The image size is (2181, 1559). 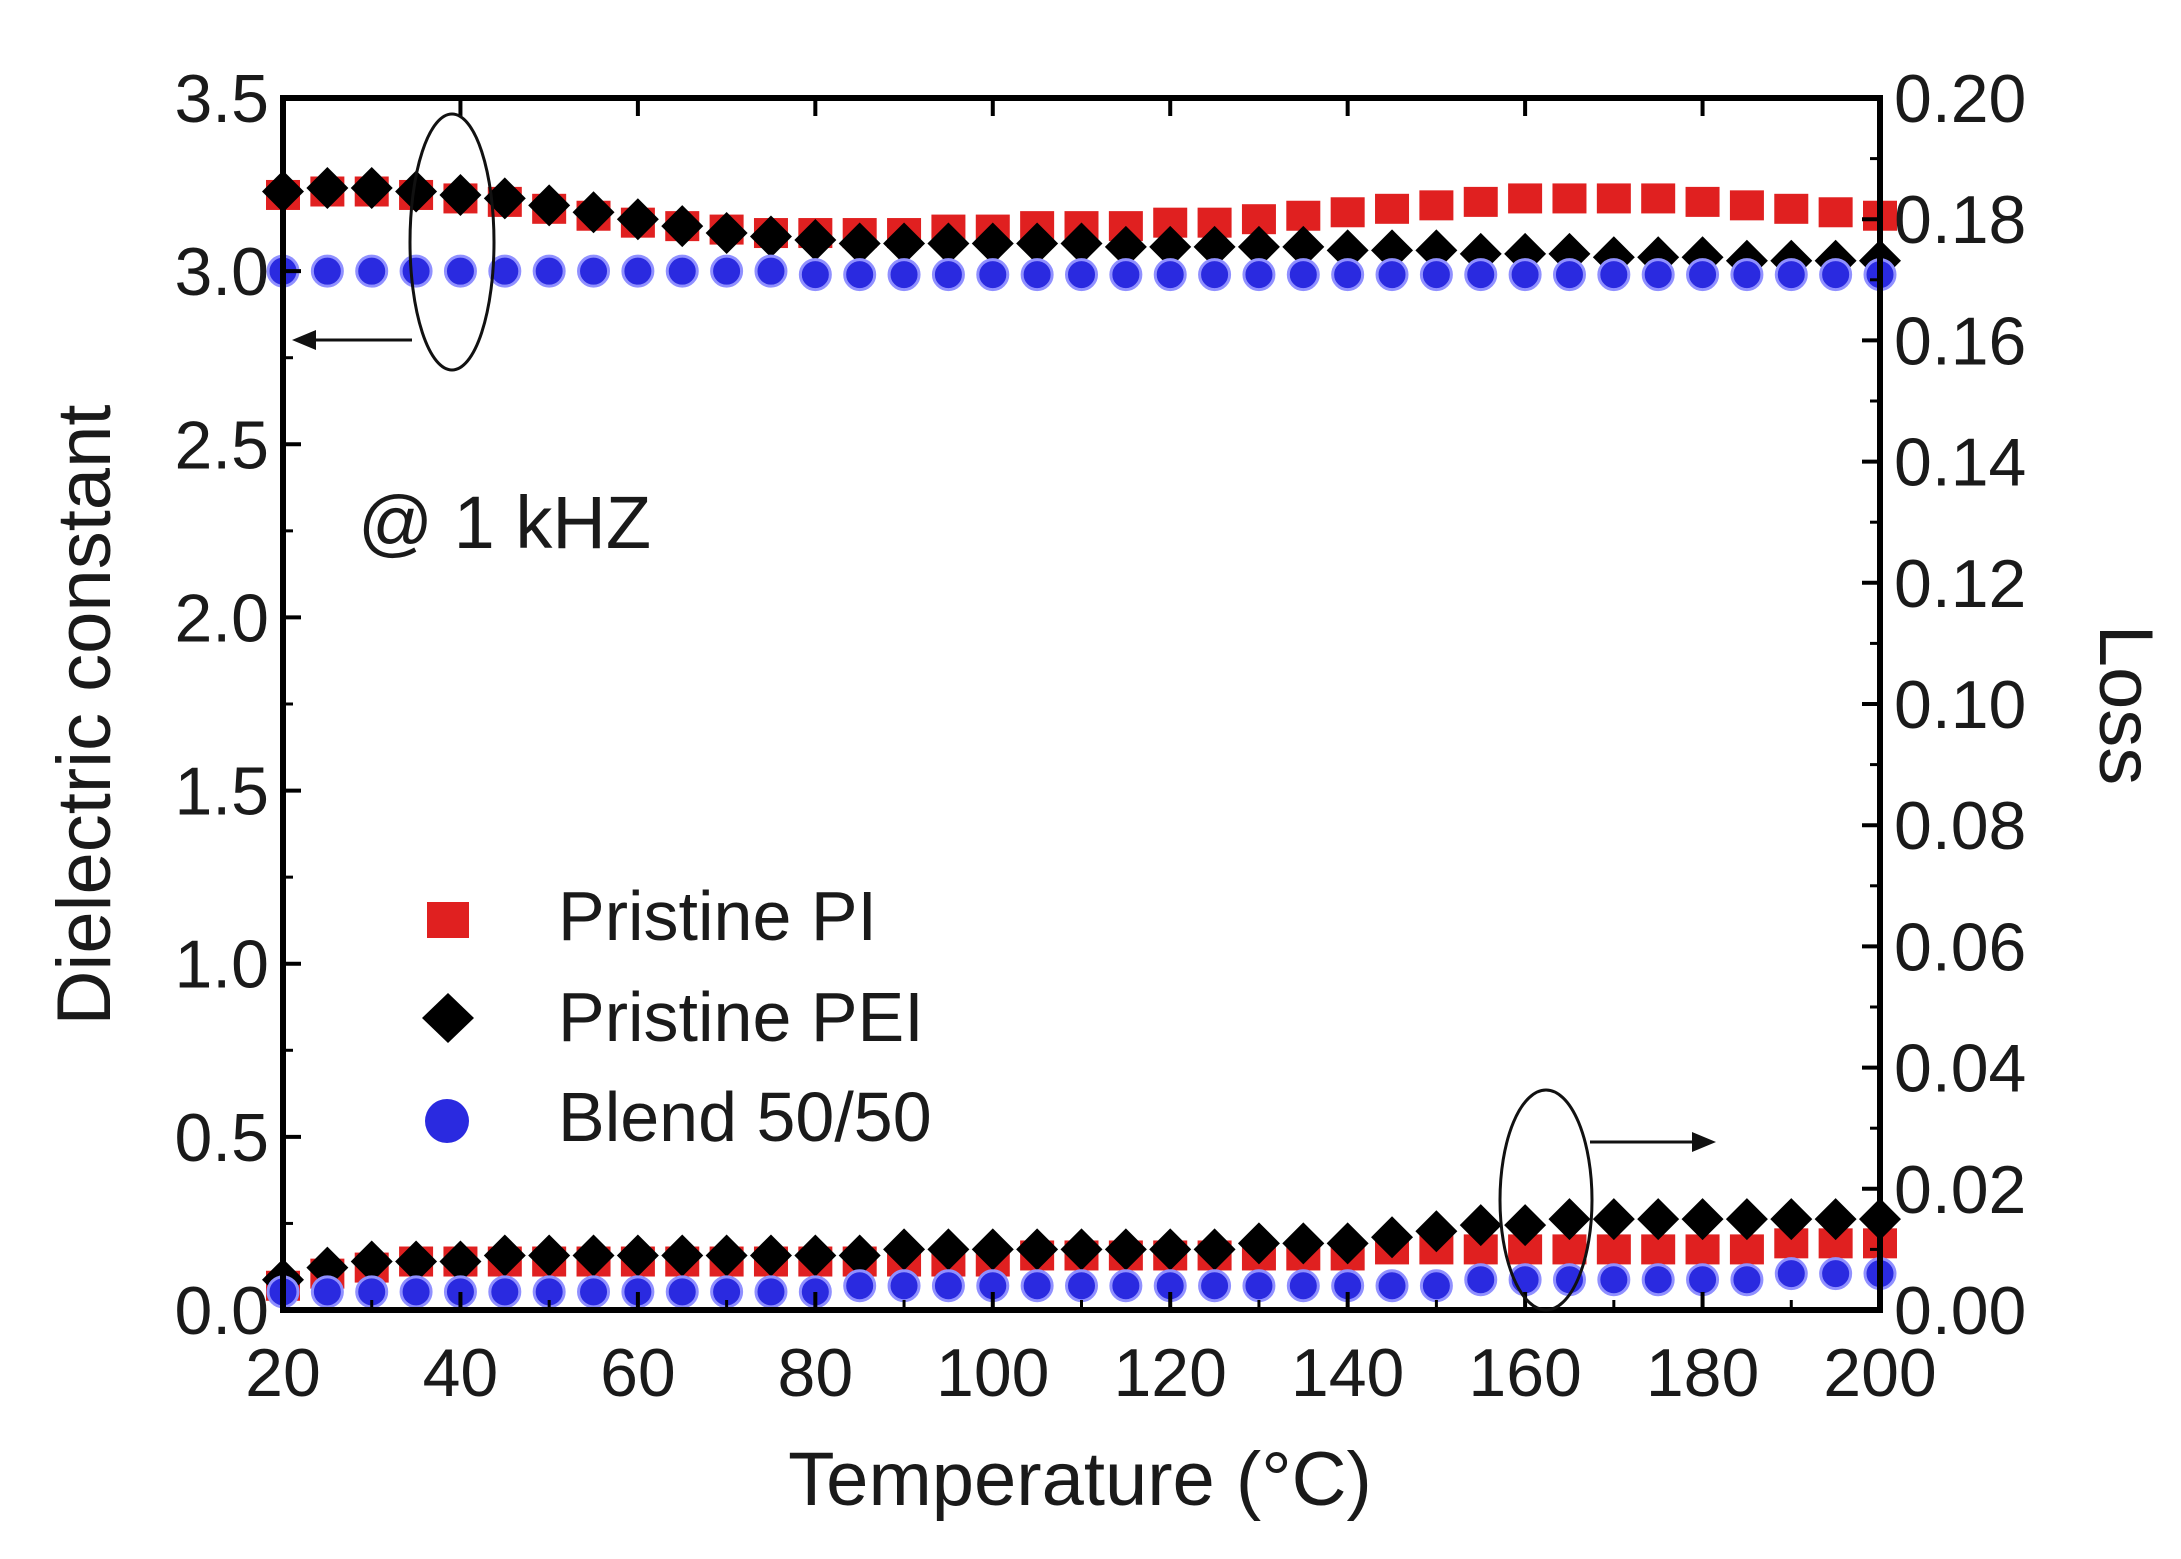 I want to click on y-right-tick-label: 0.12, so click(x=1960, y=584).